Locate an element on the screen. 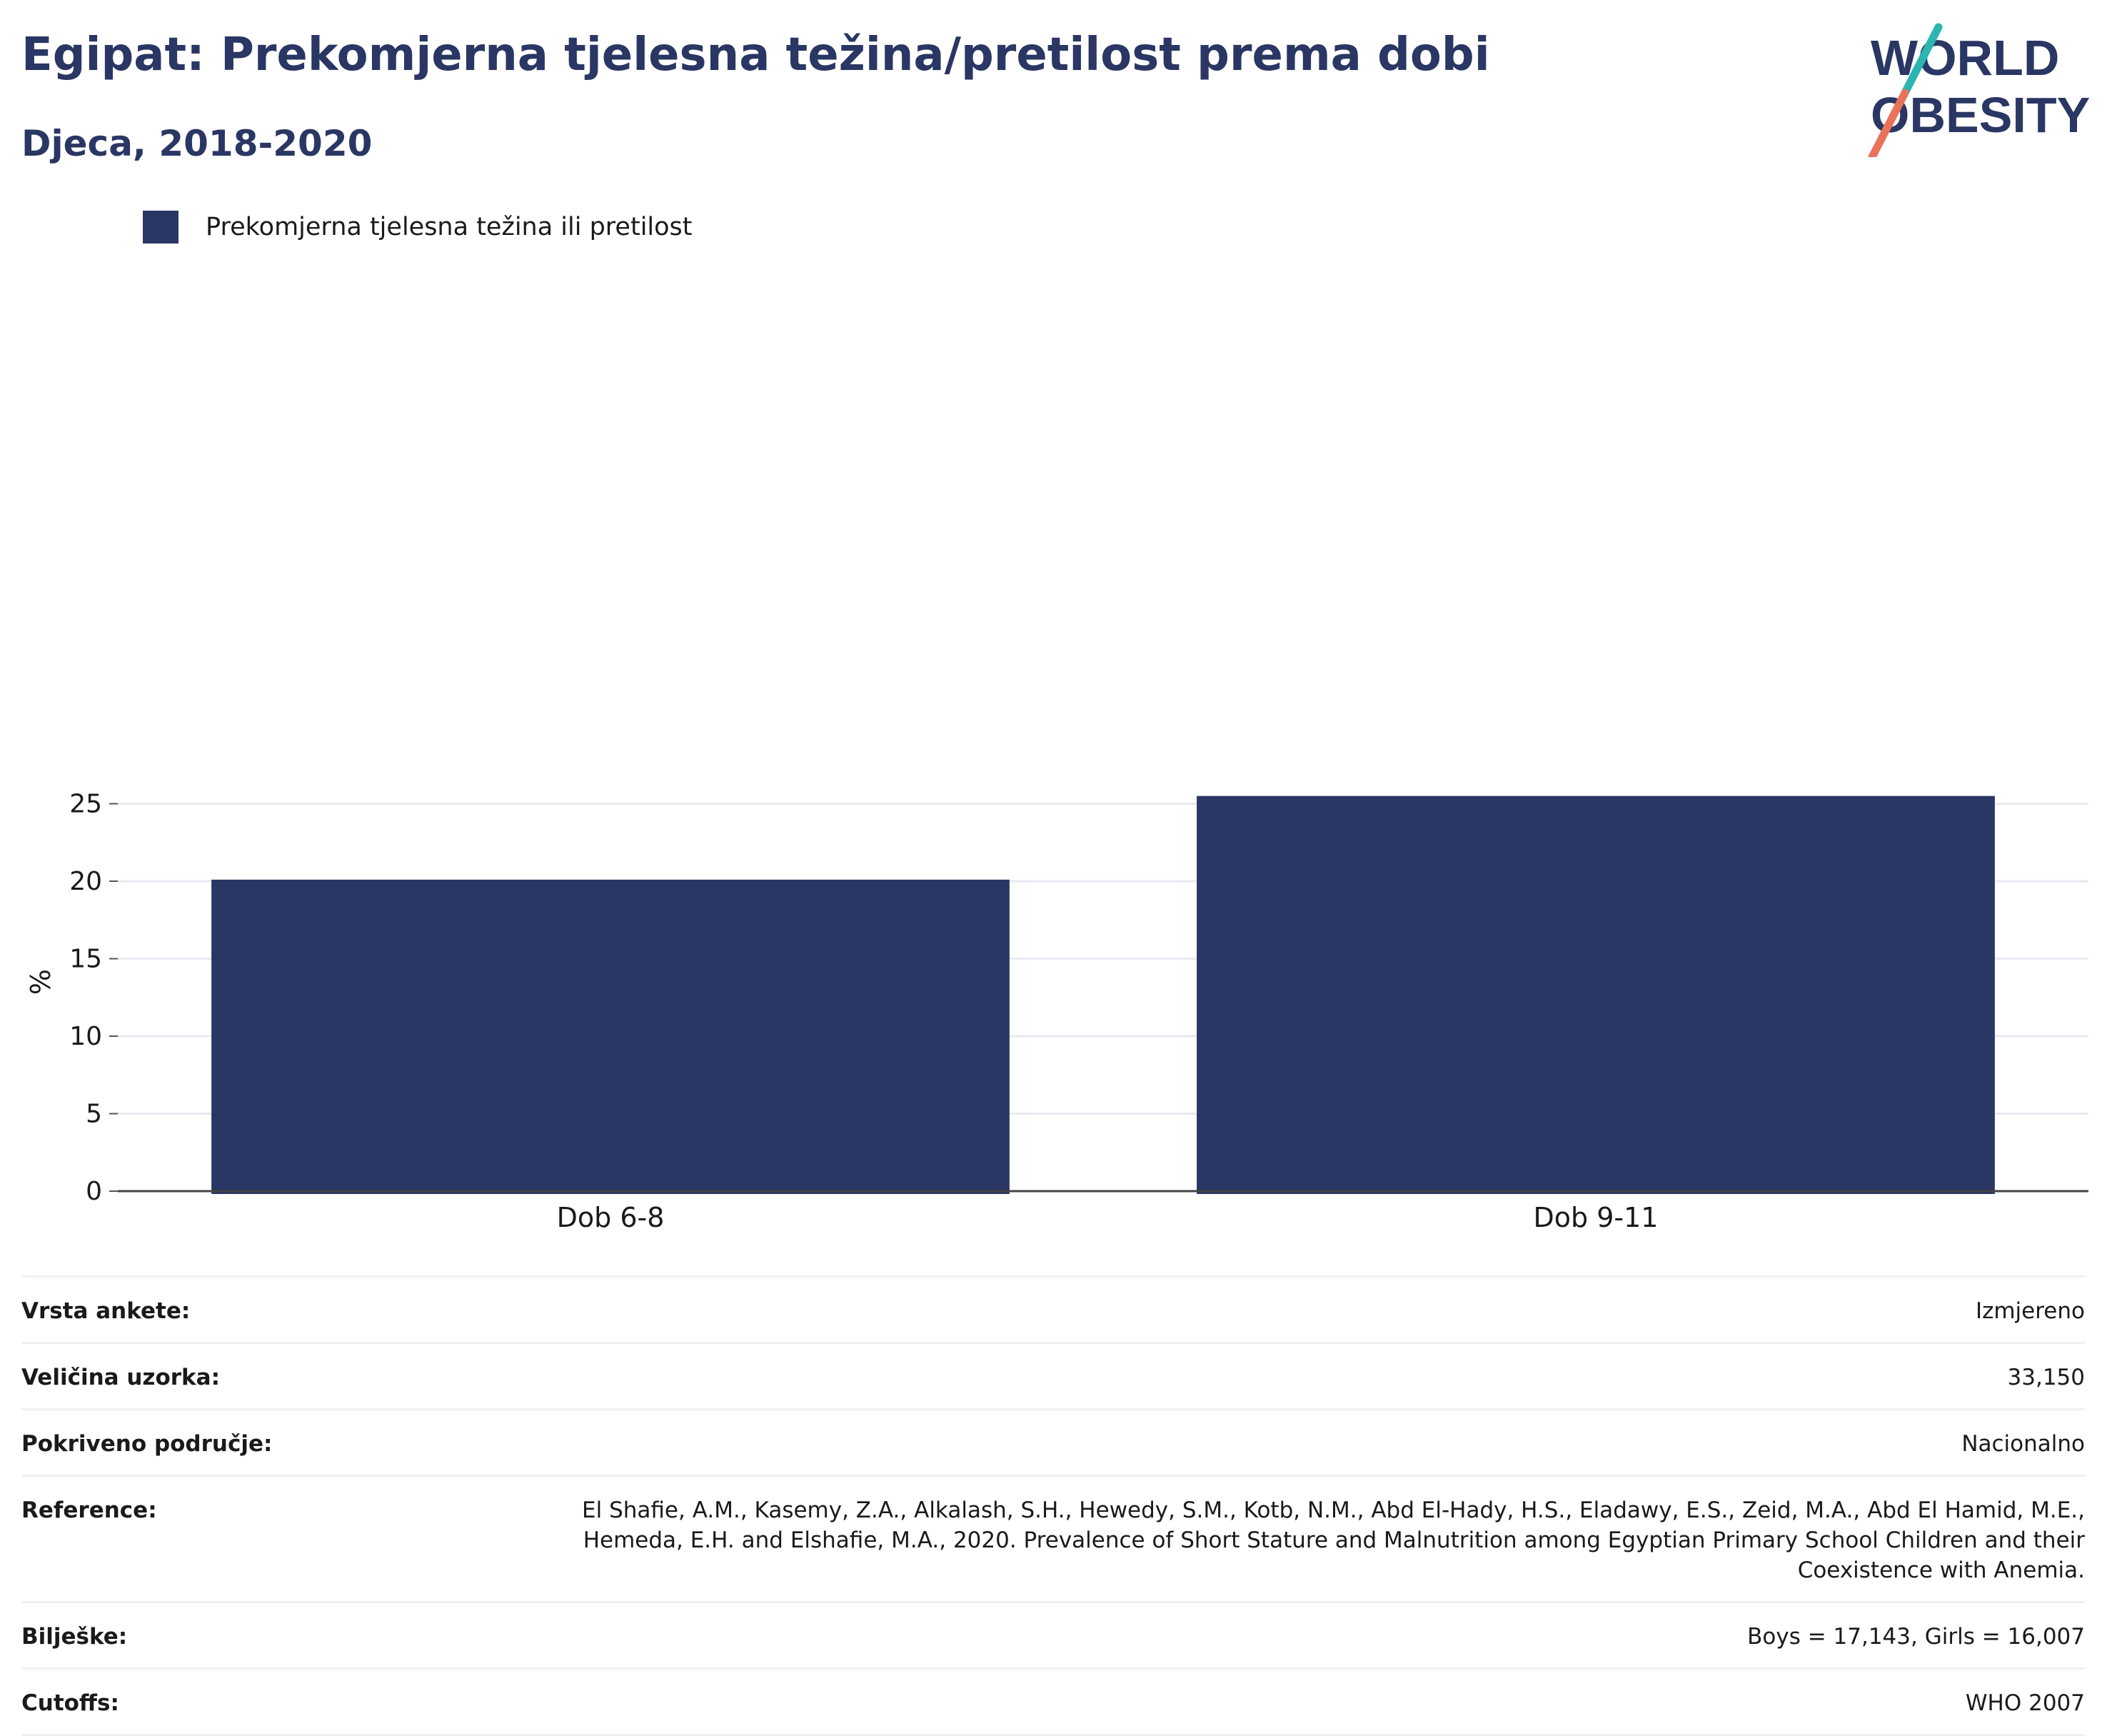 The image size is (2112, 1736). info-label: Reference: is located at coordinates (89, 1510).